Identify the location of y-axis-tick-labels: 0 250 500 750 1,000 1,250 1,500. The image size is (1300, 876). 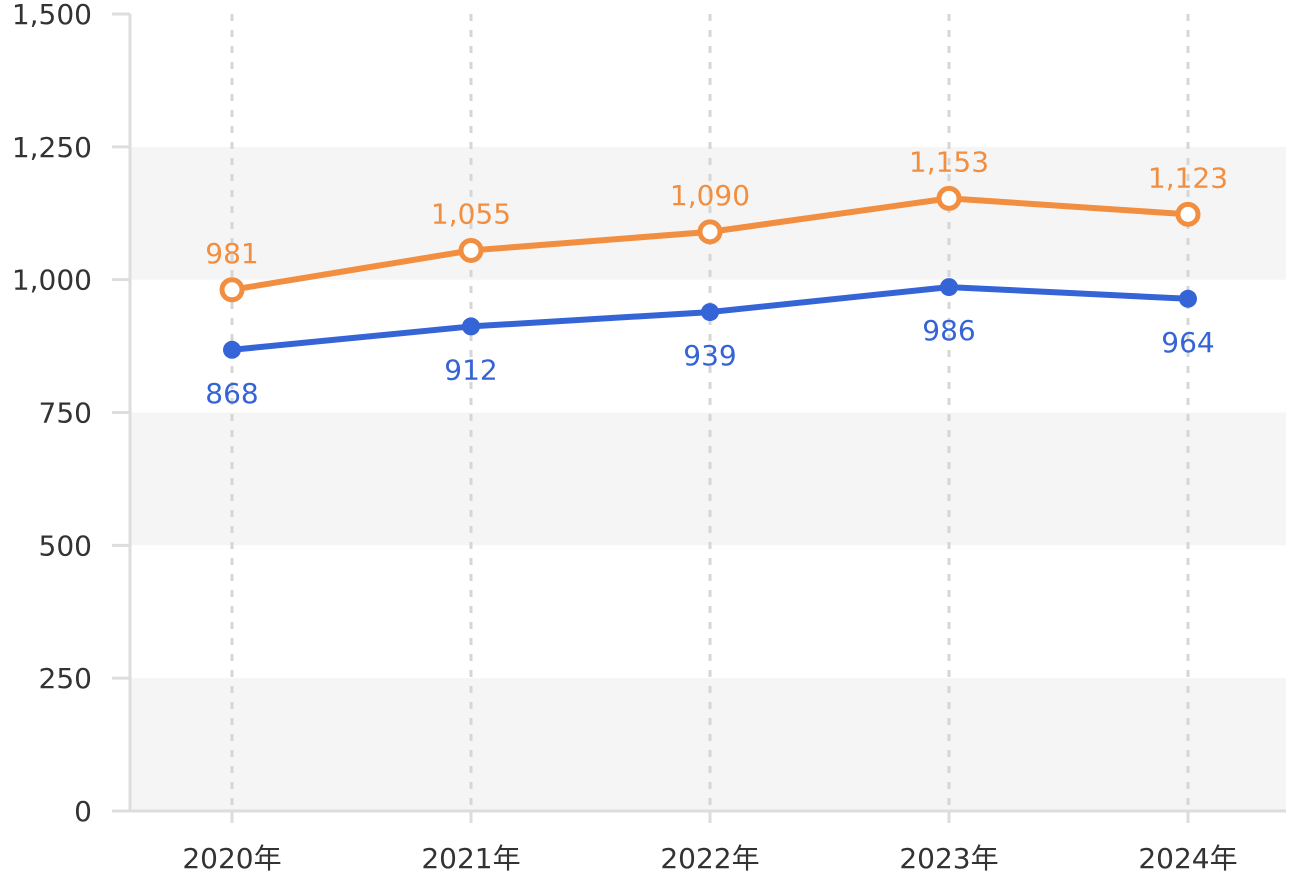
(52, 414).